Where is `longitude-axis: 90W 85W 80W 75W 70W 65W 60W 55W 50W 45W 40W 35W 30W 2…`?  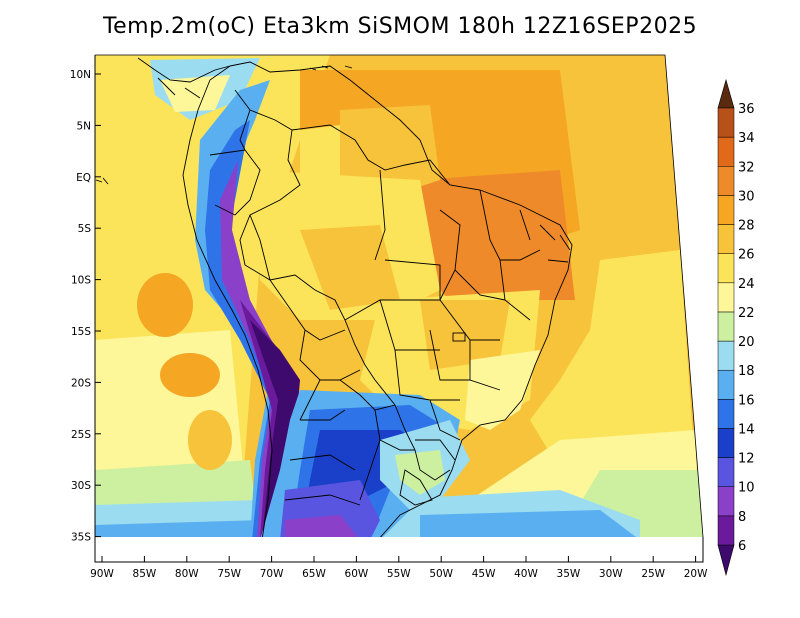
longitude-axis: 90W 85W 80W 75W 70W 65W 60W 55W 50W 45W 40W 35W 30W 2… is located at coordinates (399, 568).